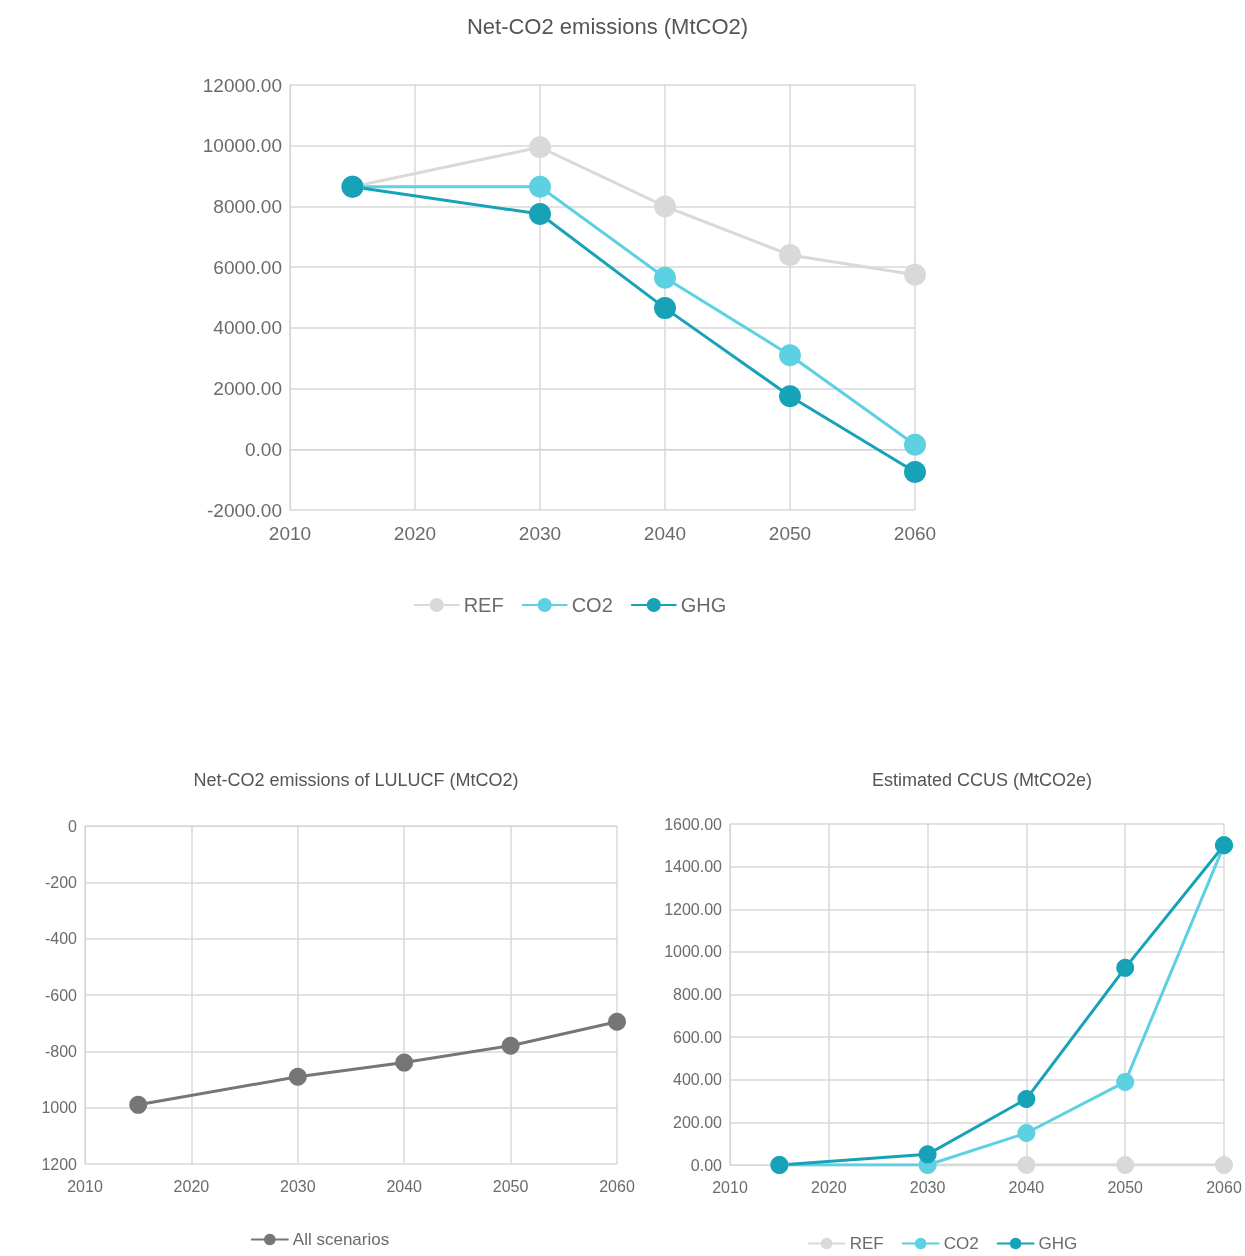  I want to click on y-tick-label: 1600.00, so click(693, 824).